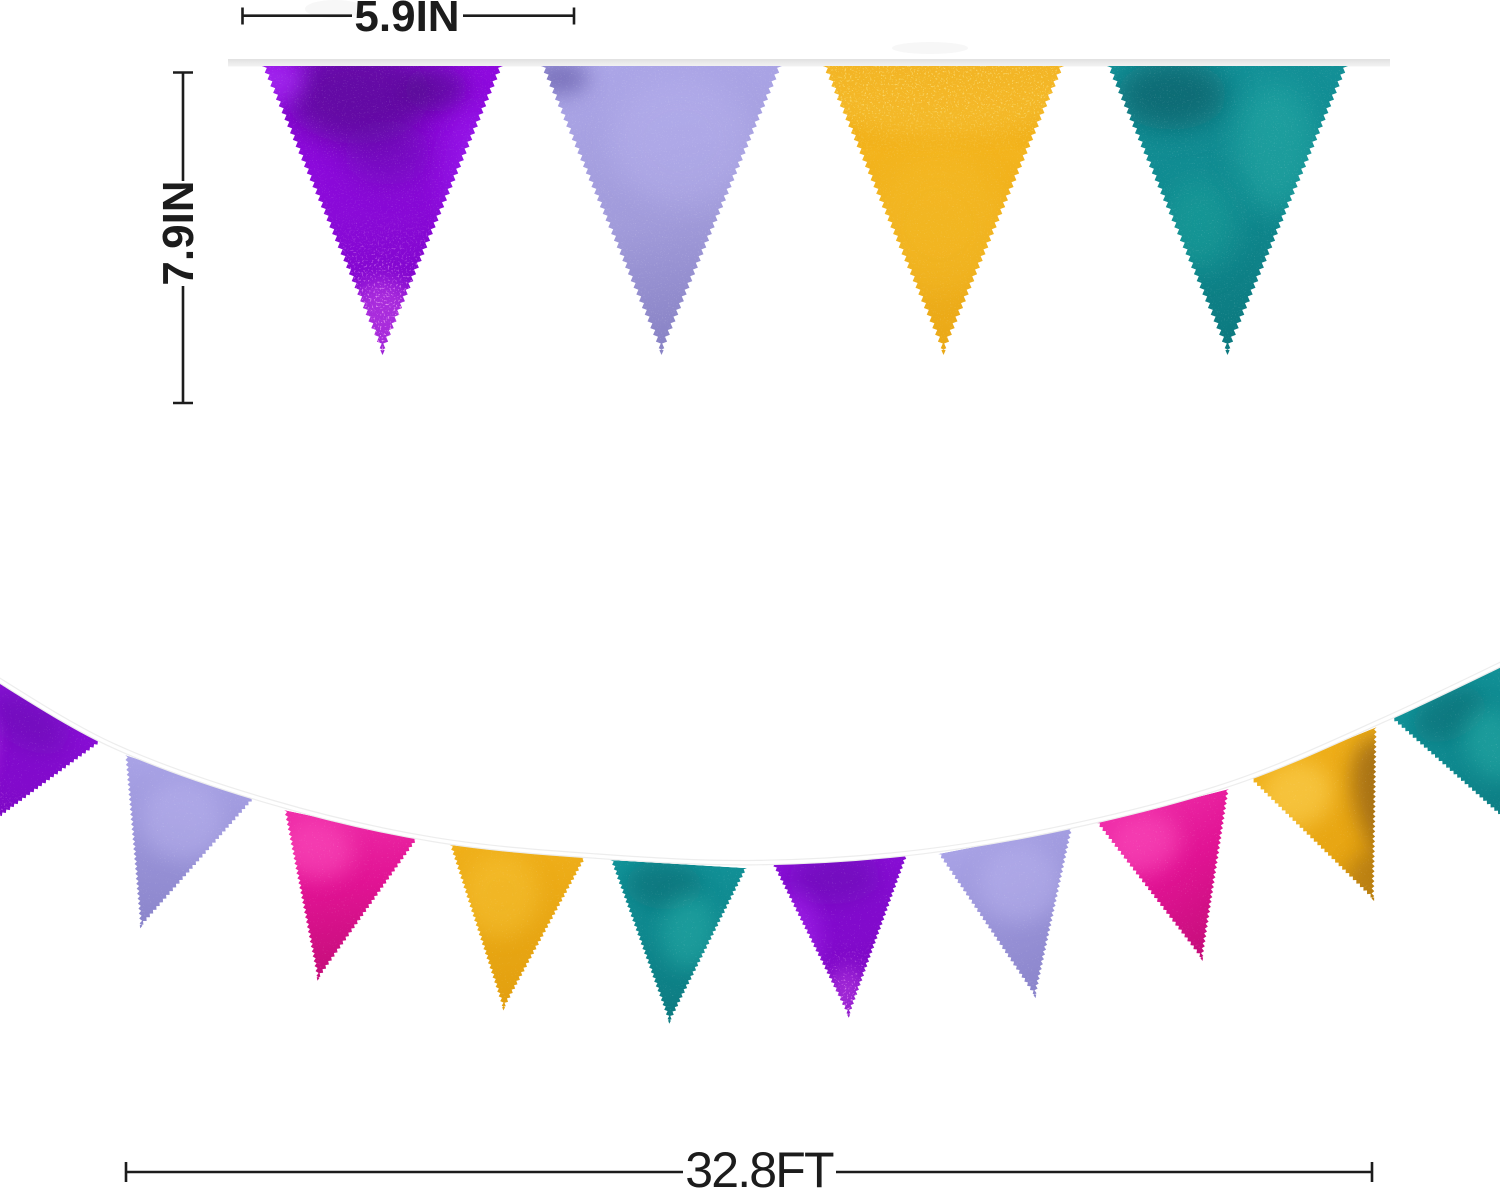  Describe the element at coordinates (178, 232) in the screenshot. I see `svg-text: 7.9IN` at that location.